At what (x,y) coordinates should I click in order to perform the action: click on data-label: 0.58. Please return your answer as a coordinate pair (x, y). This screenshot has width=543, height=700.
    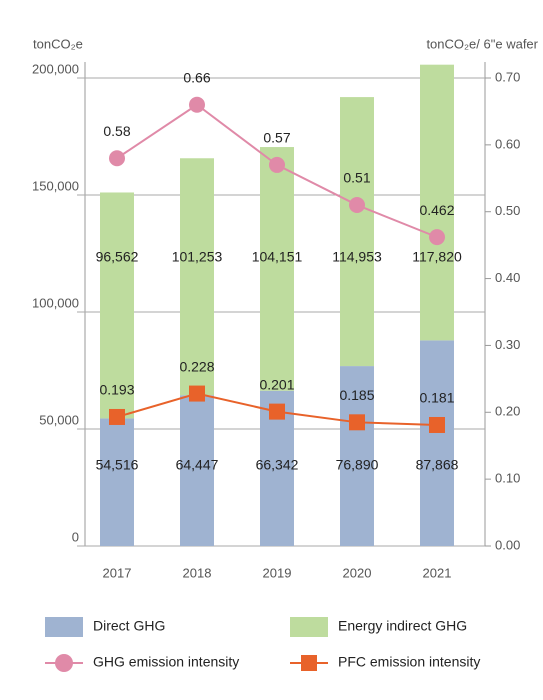
    Looking at the image, I should click on (116, 131).